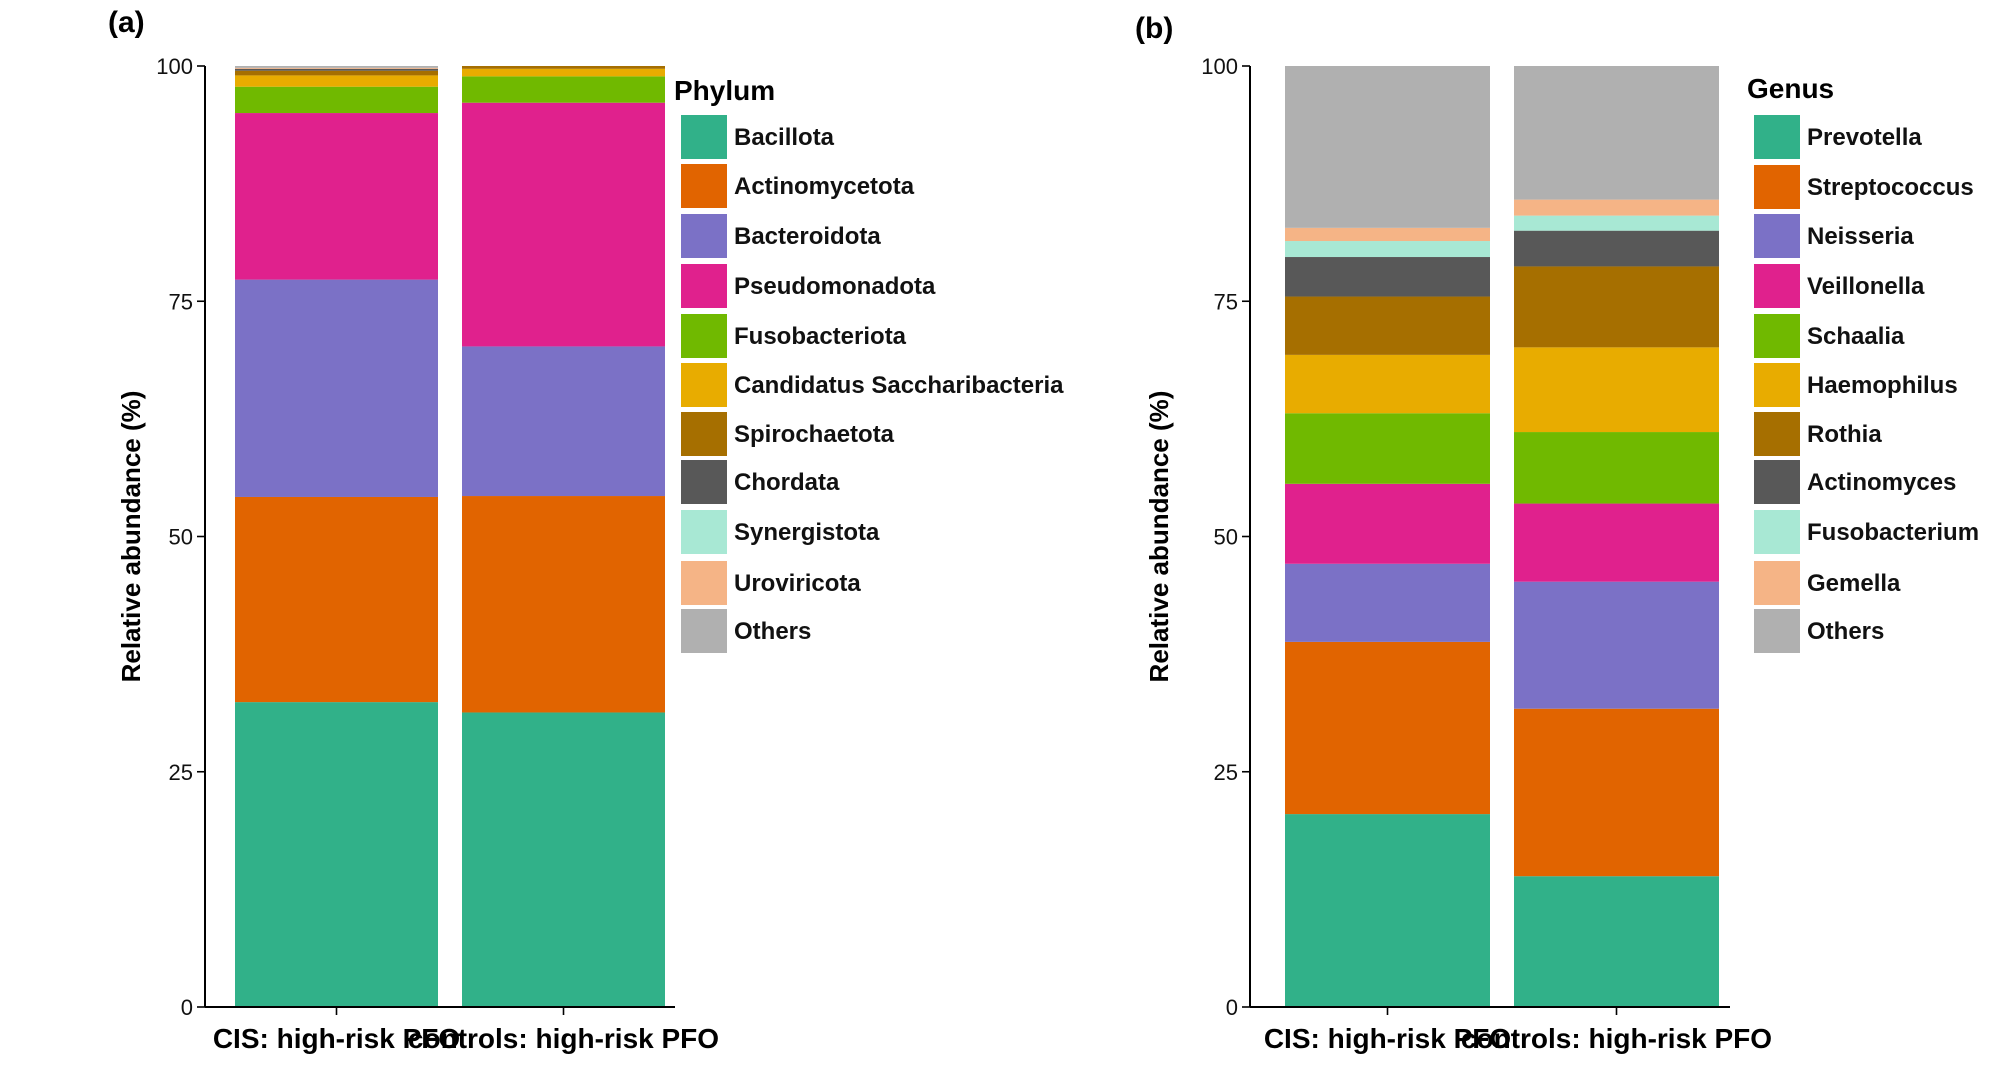 The height and width of the screenshot is (1081, 2008). I want to click on legend-entry: Schaalia, so click(1856, 336).